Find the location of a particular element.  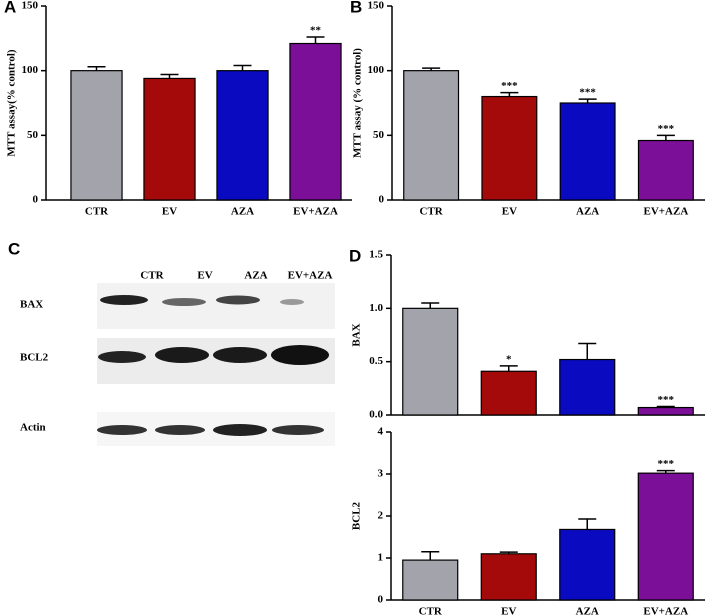

y-tick-label: 4 is located at coordinates (381, 432).